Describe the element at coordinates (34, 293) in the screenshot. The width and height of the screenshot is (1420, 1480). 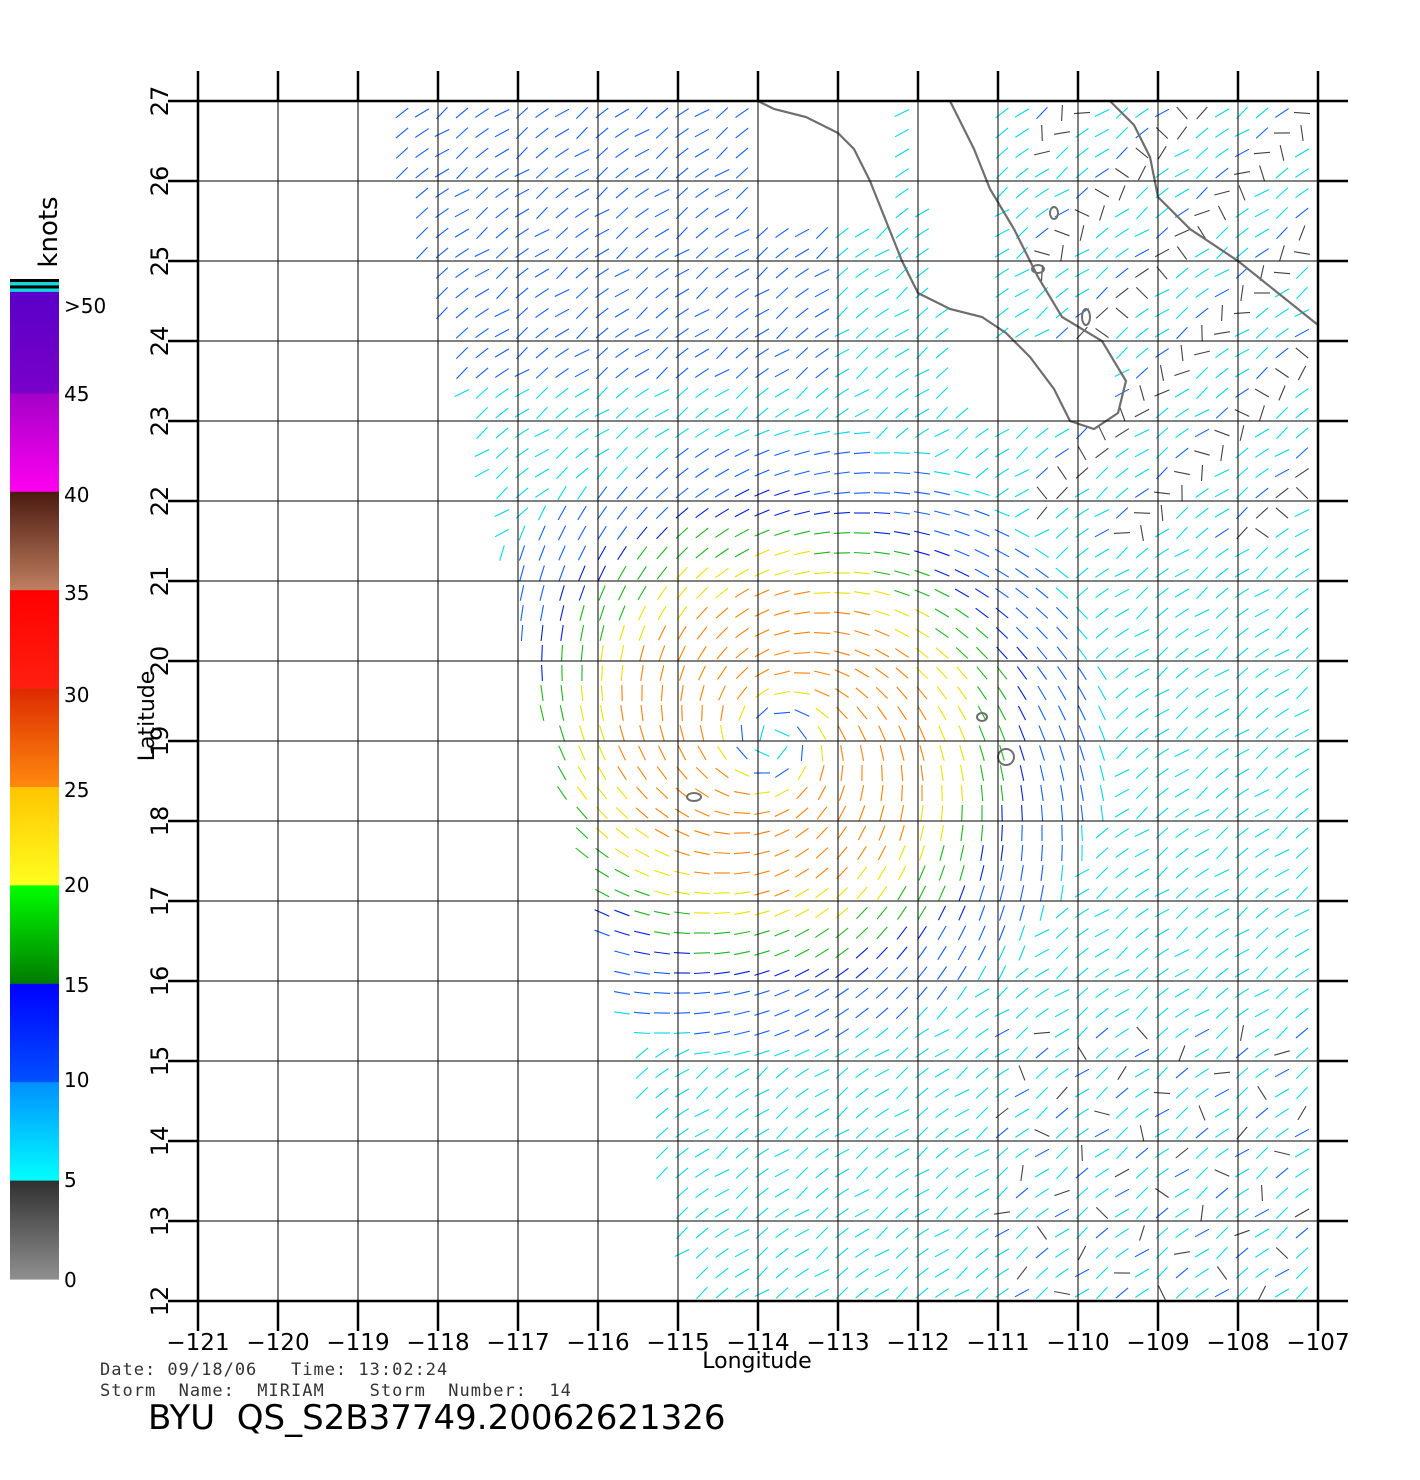
I see `legend-cap-stripe` at that location.